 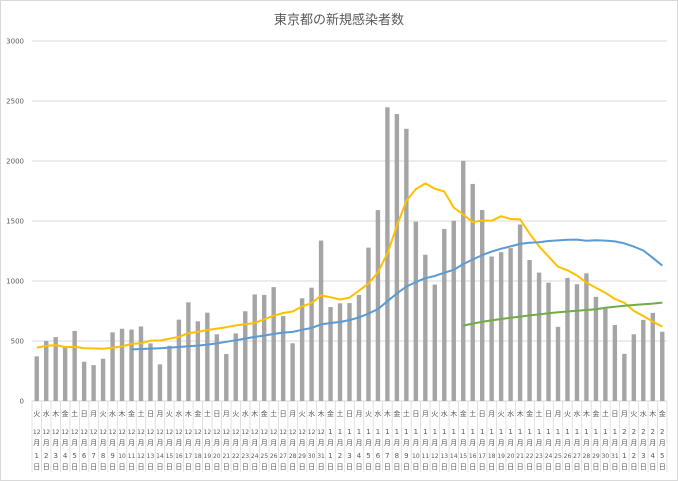 What do you see at coordinates (283, 456) in the screenshot?
I see `x-day-label: 27` at bounding box center [283, 456].